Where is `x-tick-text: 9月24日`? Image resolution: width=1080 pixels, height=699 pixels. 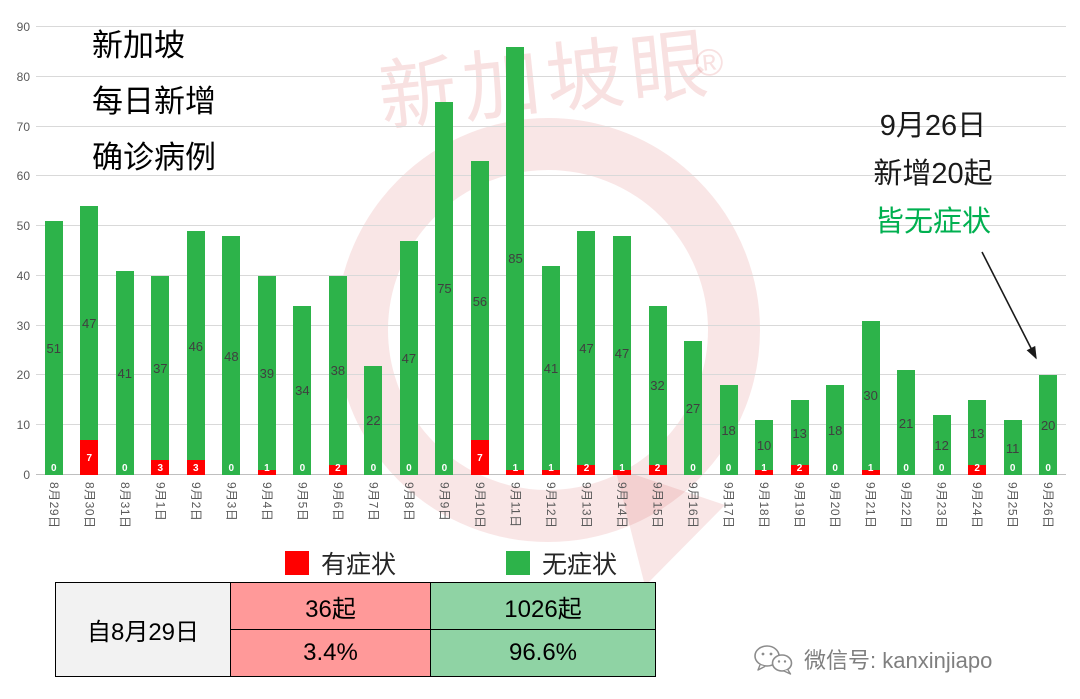 x-tick-text: 9月24日 is located at coordinates (977, 505).